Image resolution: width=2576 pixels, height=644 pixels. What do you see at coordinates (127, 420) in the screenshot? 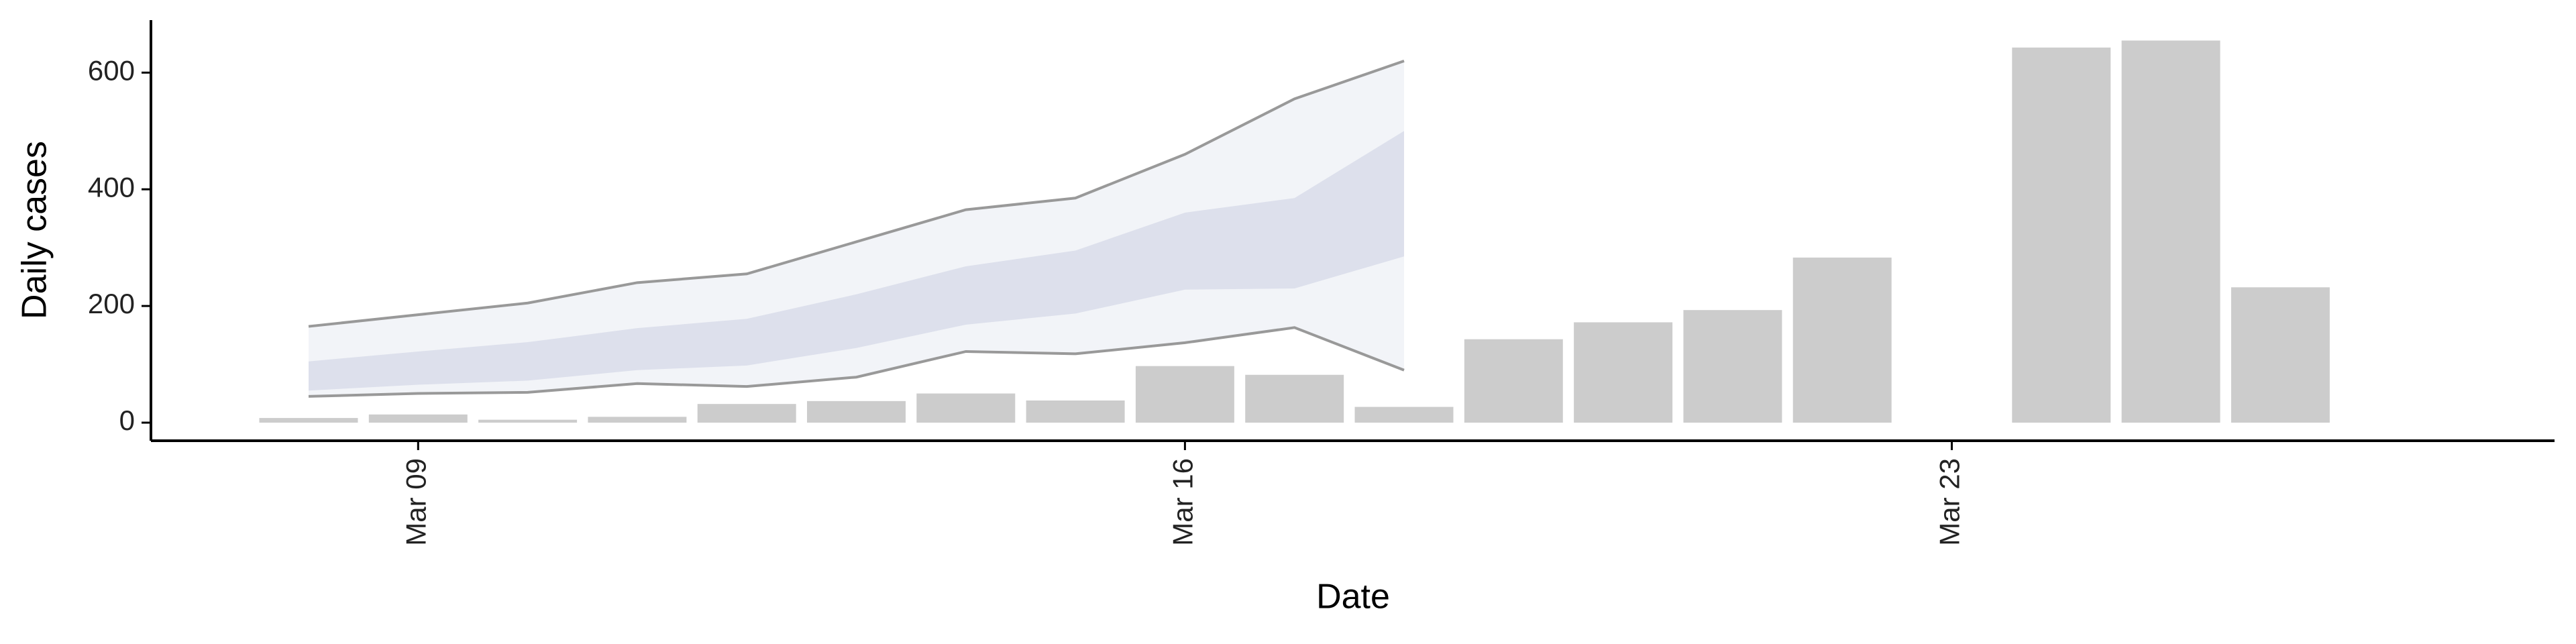
I see `y-tick-label: 0` at bounding box center [127, 420].